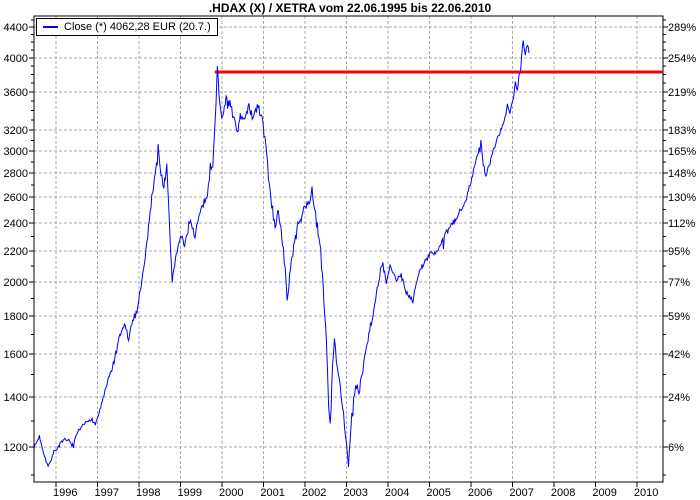 The height and width of the screenshot is (500, 700). What do you see at coordinates (231, 493) in the screenshot?
I see `x-axis-label: 2000` at bounding box center [231, 493].